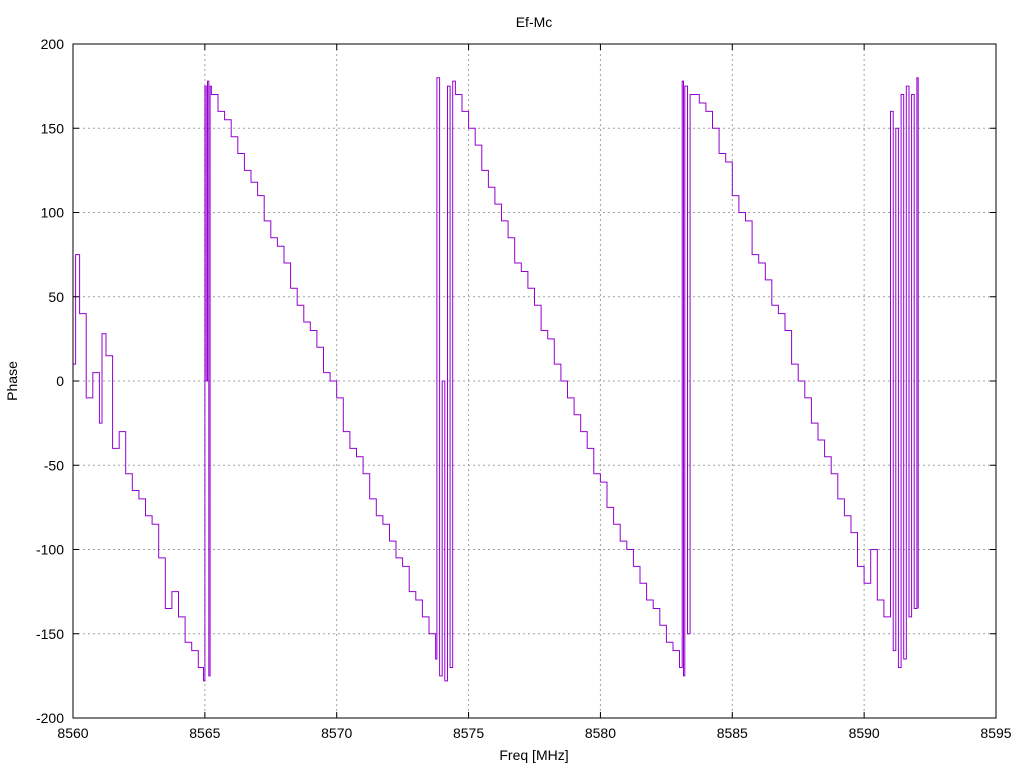 The width and height of the screenshot is (1024, 773). What do you see at coordinates (533, 755) in the screenshot?
I see `x-axis-label: Freq [MHz]` at bounding box center [533, 755].